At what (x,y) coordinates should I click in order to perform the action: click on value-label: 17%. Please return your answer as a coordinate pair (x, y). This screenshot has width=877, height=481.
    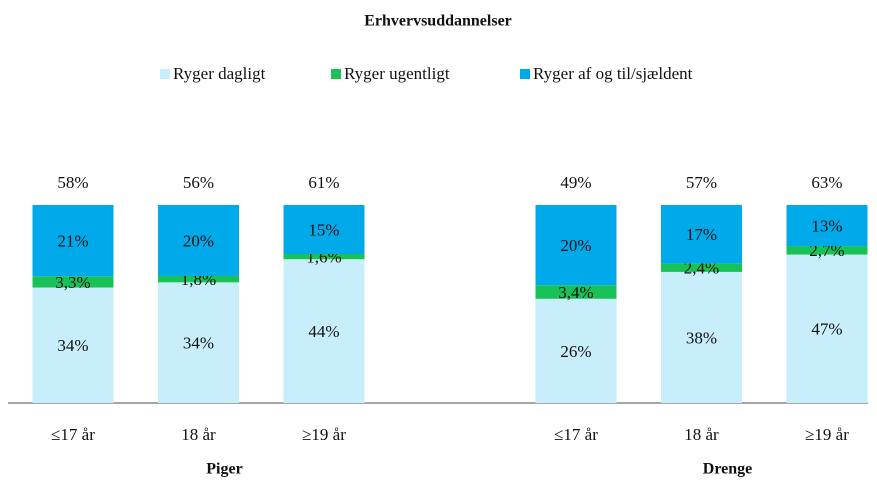
    Looking at the image, I should click on (701, 234).